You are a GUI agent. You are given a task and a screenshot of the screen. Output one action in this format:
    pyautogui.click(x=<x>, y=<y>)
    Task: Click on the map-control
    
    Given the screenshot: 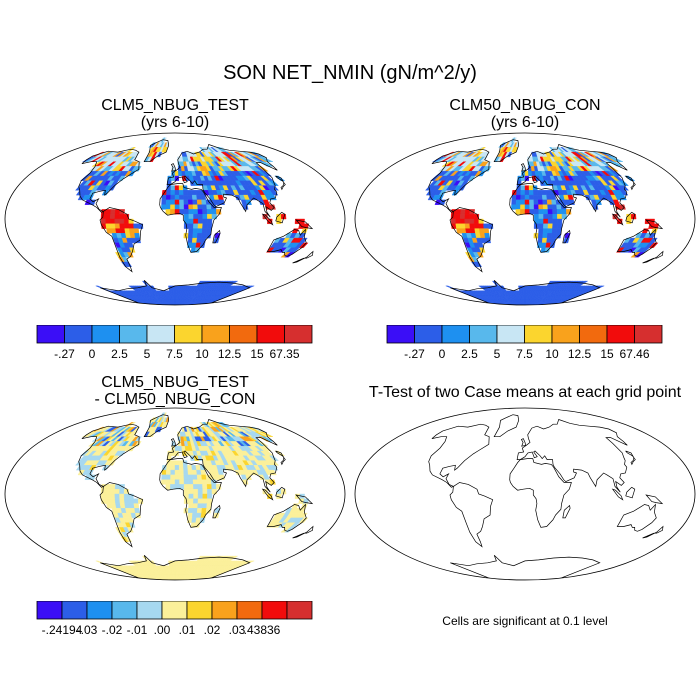 What is the action you would take?
    pyautogui.click(x=525, y=219)
    